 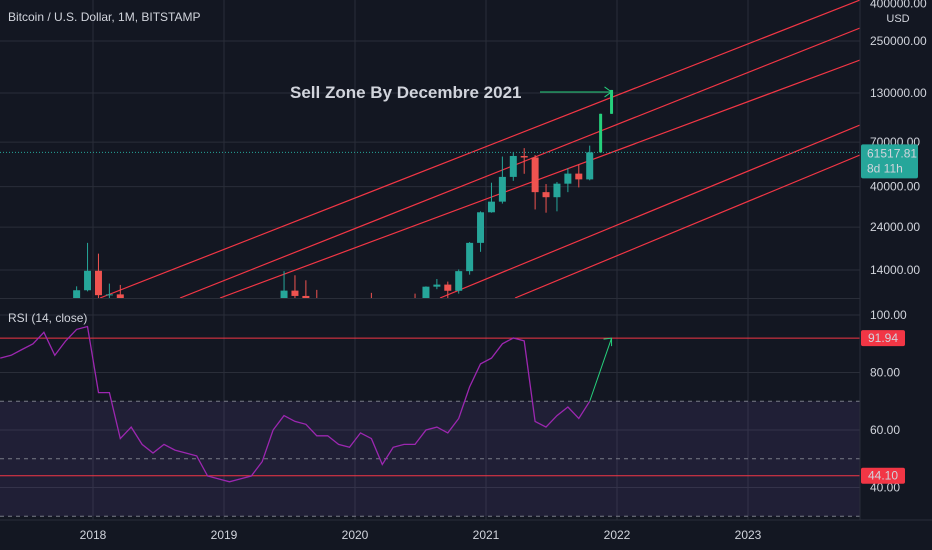 What do you see at coordinates (355, 535) in the screenshot?
I see `time-tick-2020: 2020` at bounding box center [355, 535].